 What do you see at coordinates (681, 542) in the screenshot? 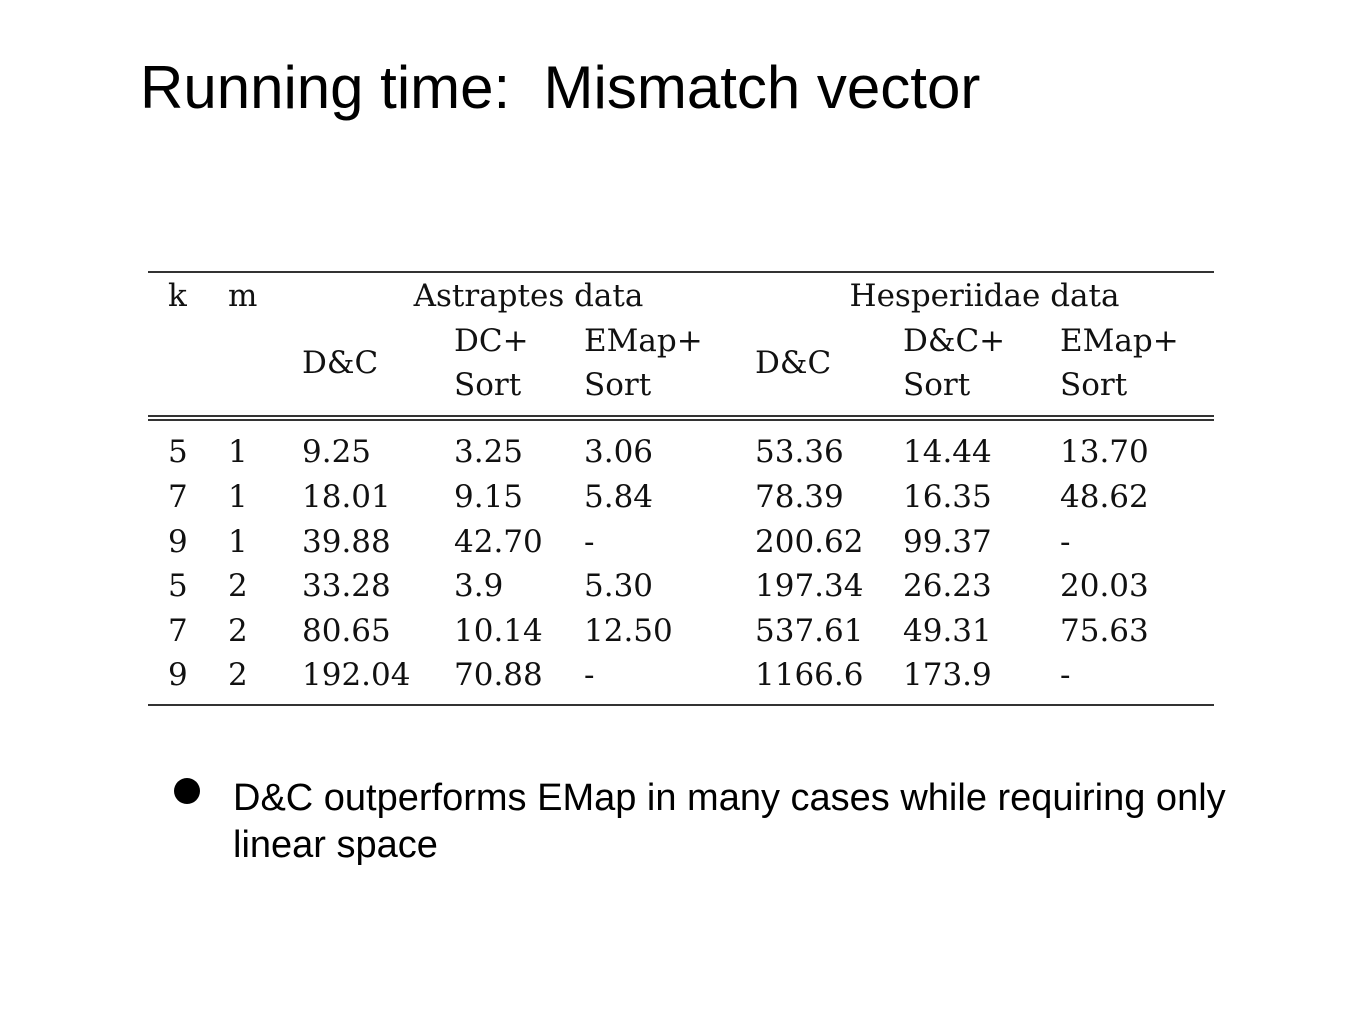
I see `table-row: 9 1 39.88 42.70 - 200.62 99.37 -` at bounding box center [681, 542].